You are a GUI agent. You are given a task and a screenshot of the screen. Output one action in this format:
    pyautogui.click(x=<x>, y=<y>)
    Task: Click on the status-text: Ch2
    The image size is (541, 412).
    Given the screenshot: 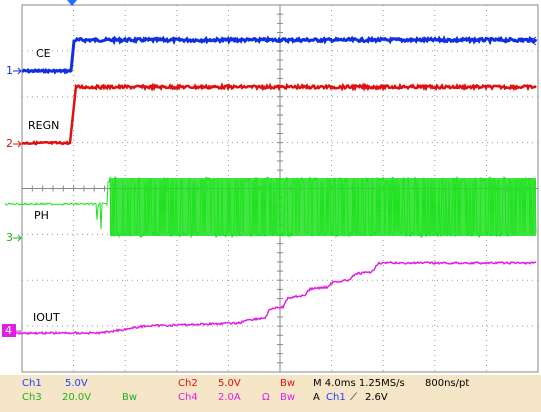 What is the action you would take?
    pyautogui.click(x=188, y=383)
    